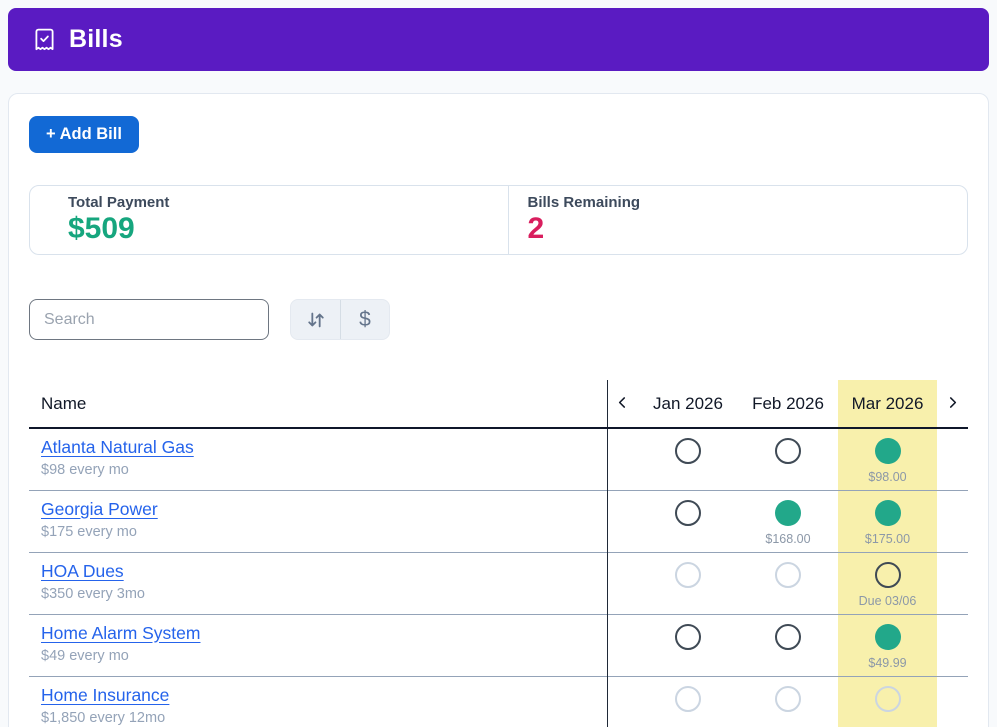 The width and height of the screenshot is (997, 727). I want to click on table-row: HOA Dues $350 every 3mo Due 03/06, so click(498, 583).